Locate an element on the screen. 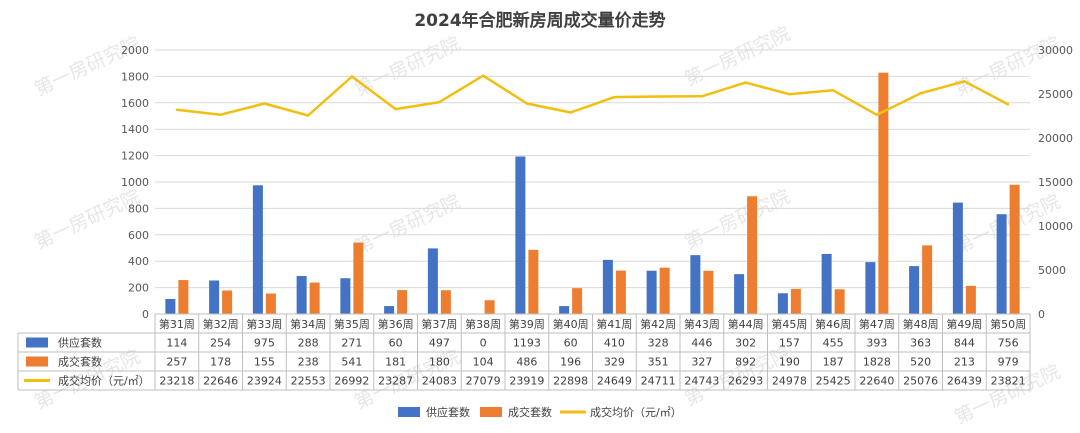 This screenshot has height=433, width=1080. y-left-tick-label: 2000 is located at coordinates (135, 50).